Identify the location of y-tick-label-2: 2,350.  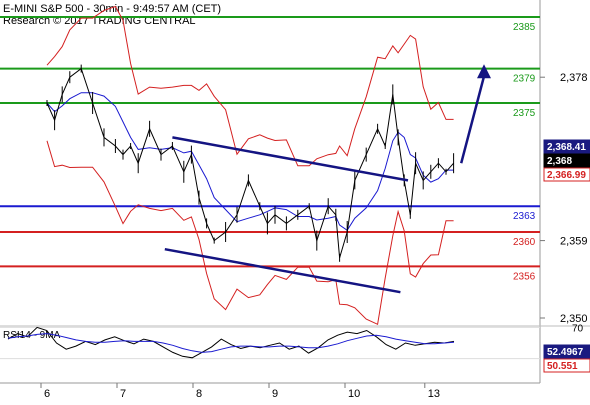
(574, 319).